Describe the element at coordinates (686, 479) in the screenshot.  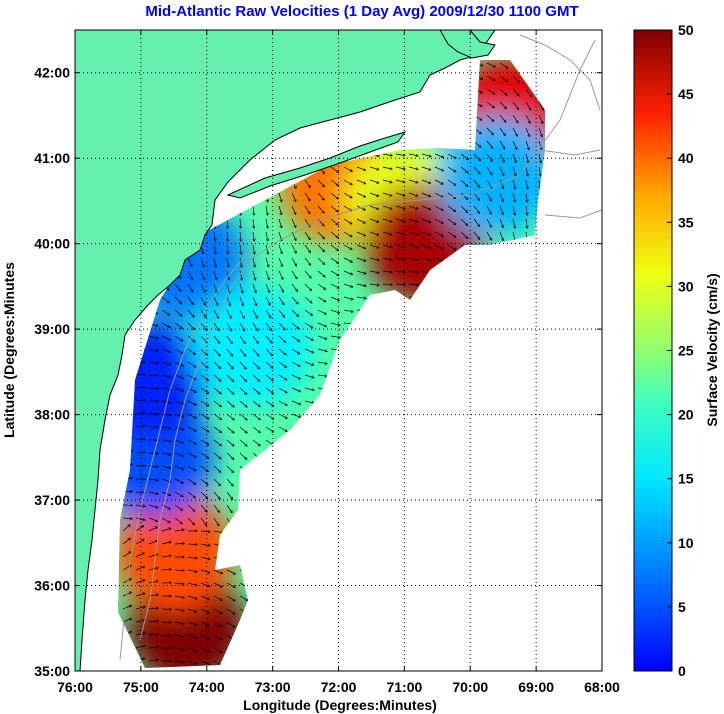
I see `colorbar-tick-label: 15` at that location.